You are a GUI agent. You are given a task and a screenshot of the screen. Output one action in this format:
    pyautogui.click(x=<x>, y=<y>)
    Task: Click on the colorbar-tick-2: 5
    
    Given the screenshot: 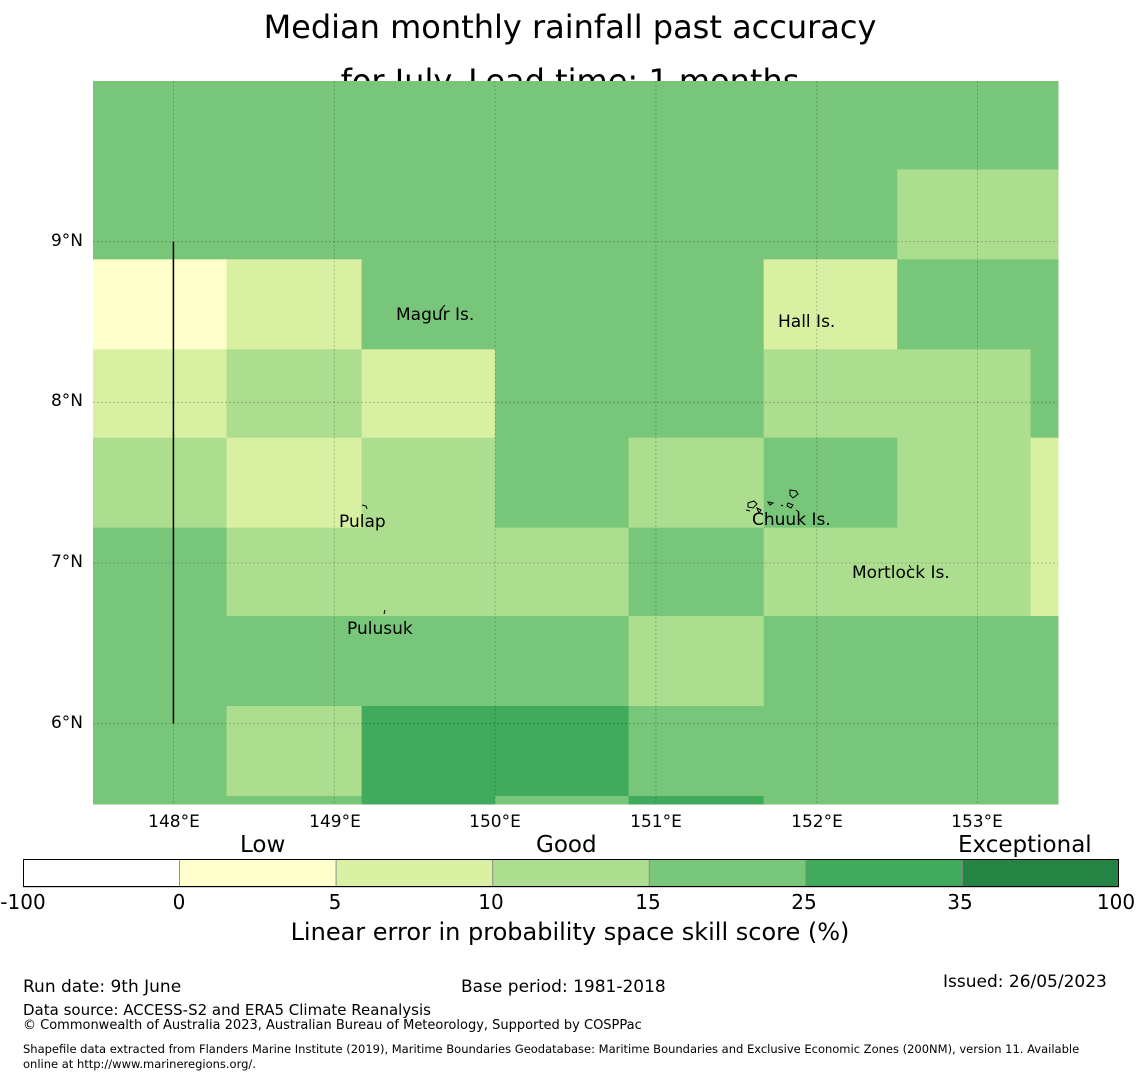 What is the action you would take?
    pyautogui.click(x=335, y=902)
    